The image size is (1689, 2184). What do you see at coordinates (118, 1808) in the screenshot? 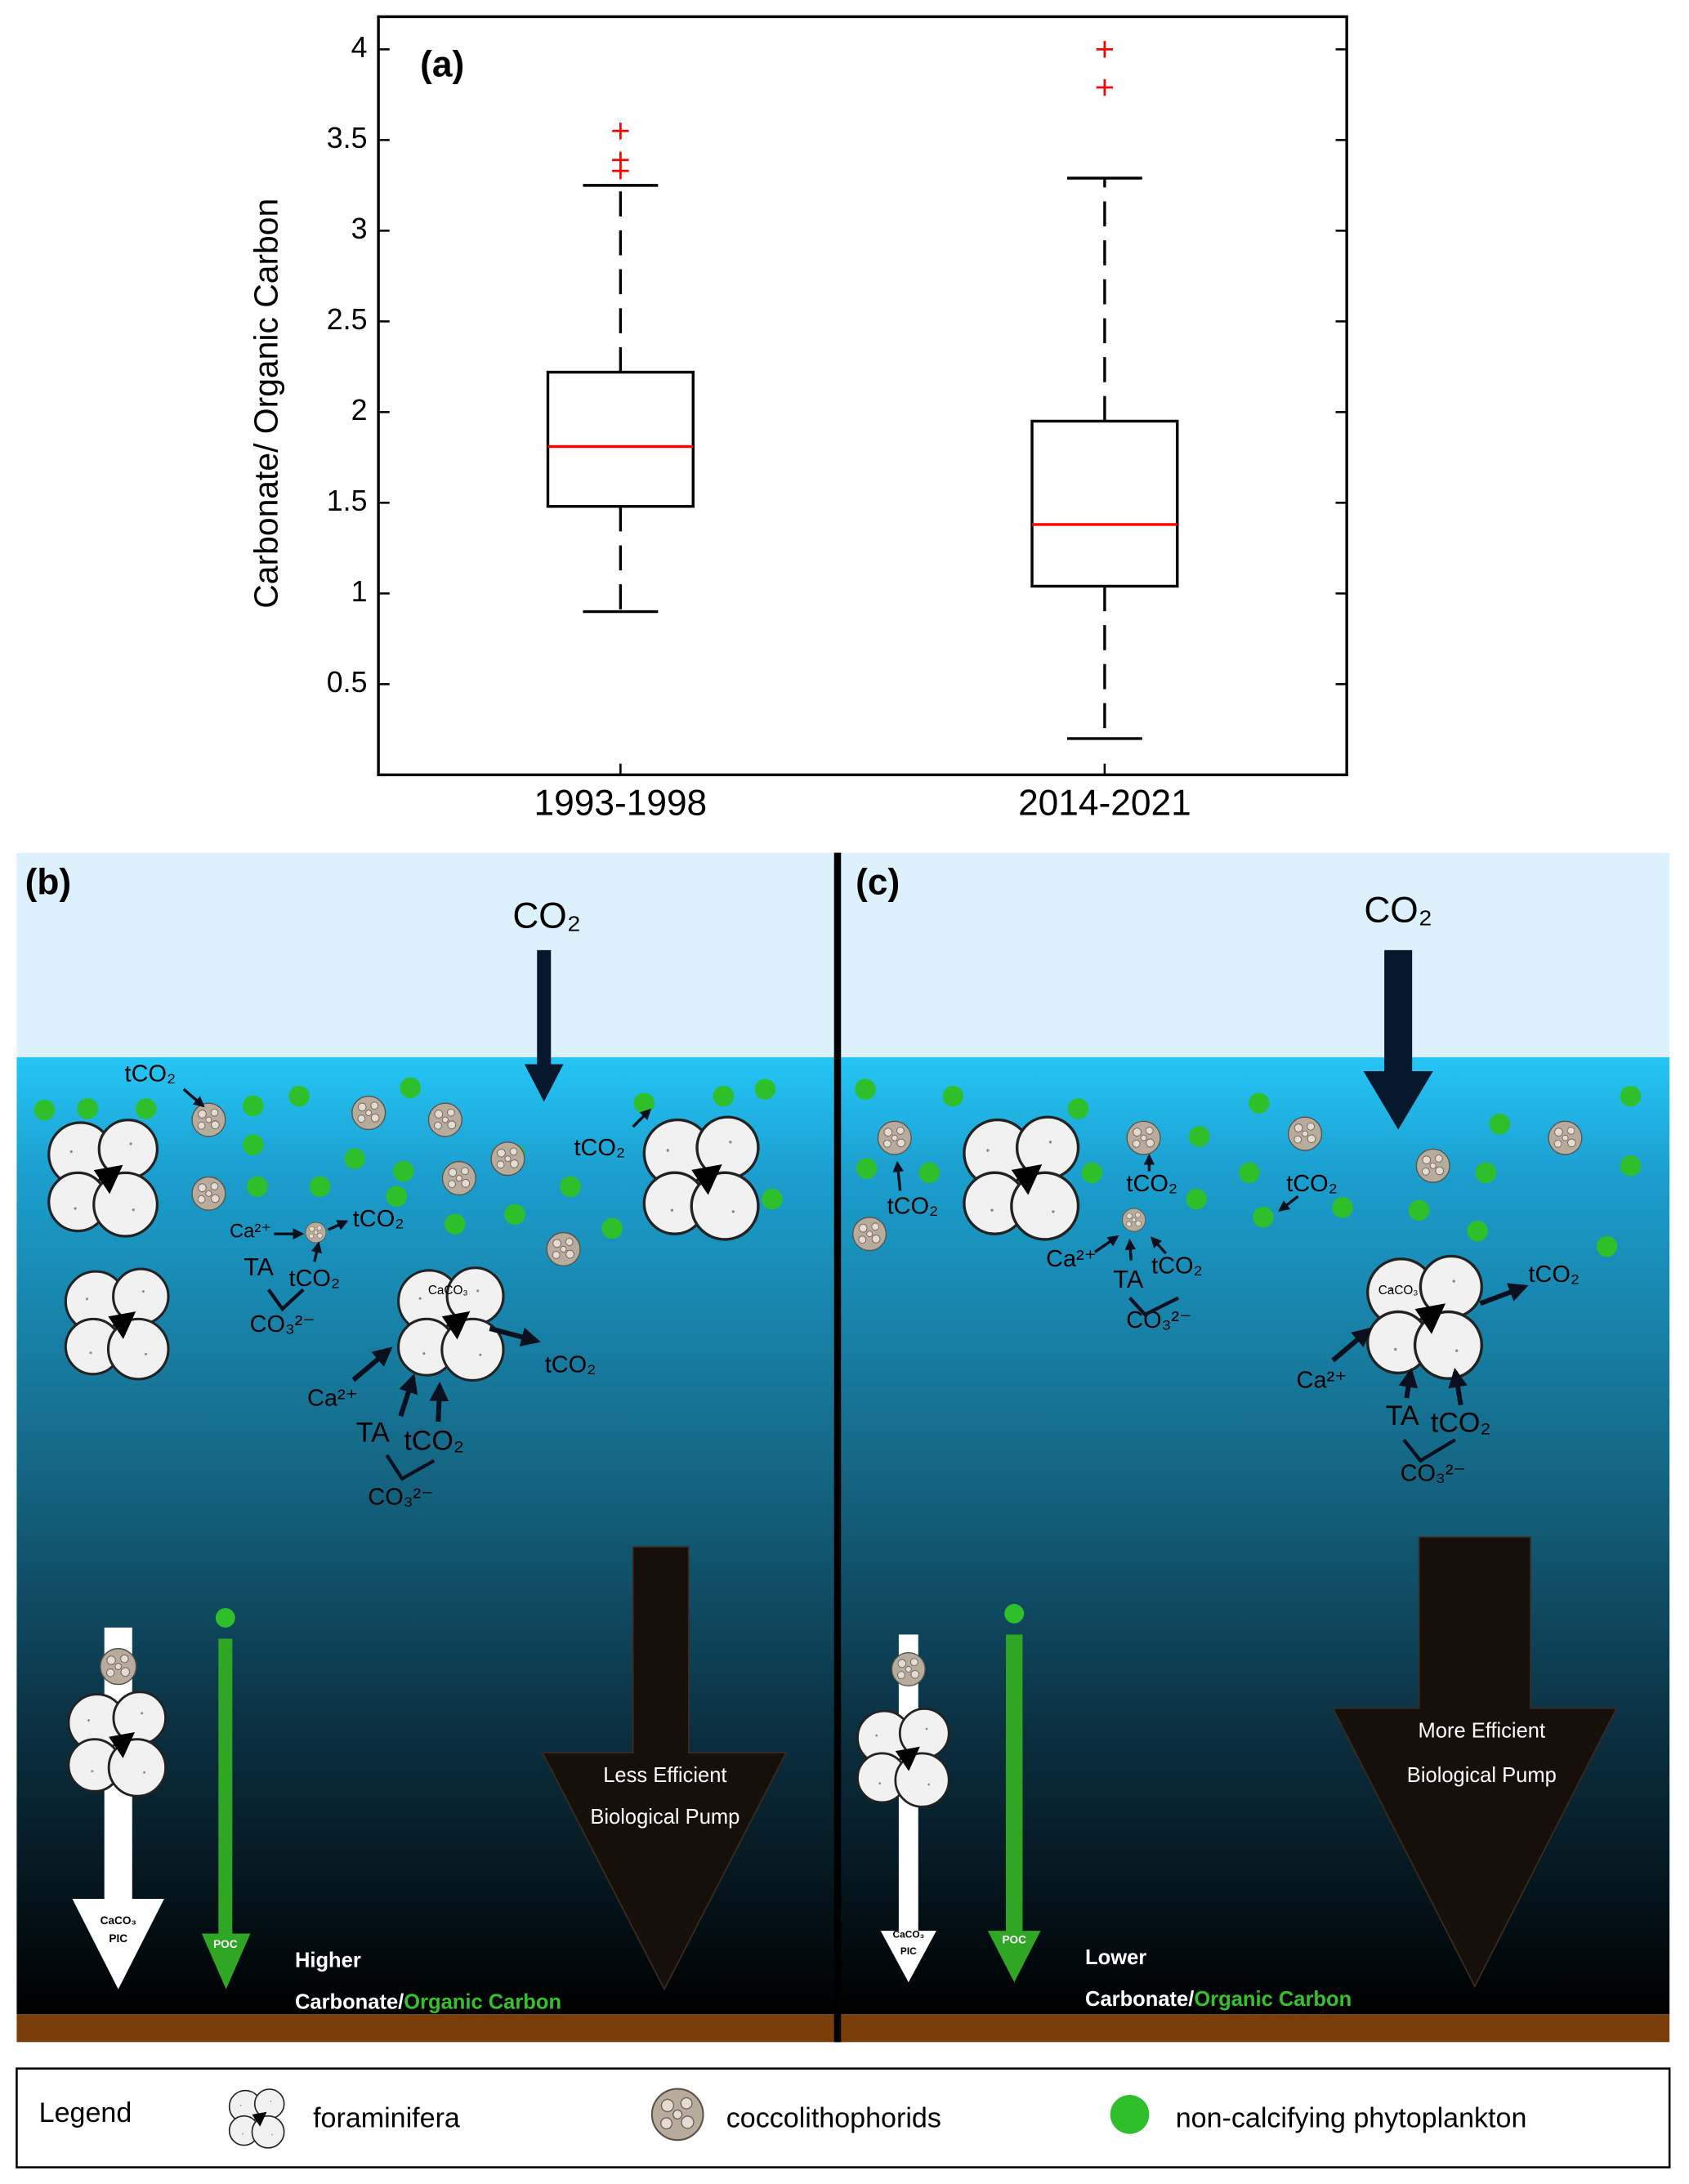
I see `pic-arrow` at bounding box center [118, 1808].